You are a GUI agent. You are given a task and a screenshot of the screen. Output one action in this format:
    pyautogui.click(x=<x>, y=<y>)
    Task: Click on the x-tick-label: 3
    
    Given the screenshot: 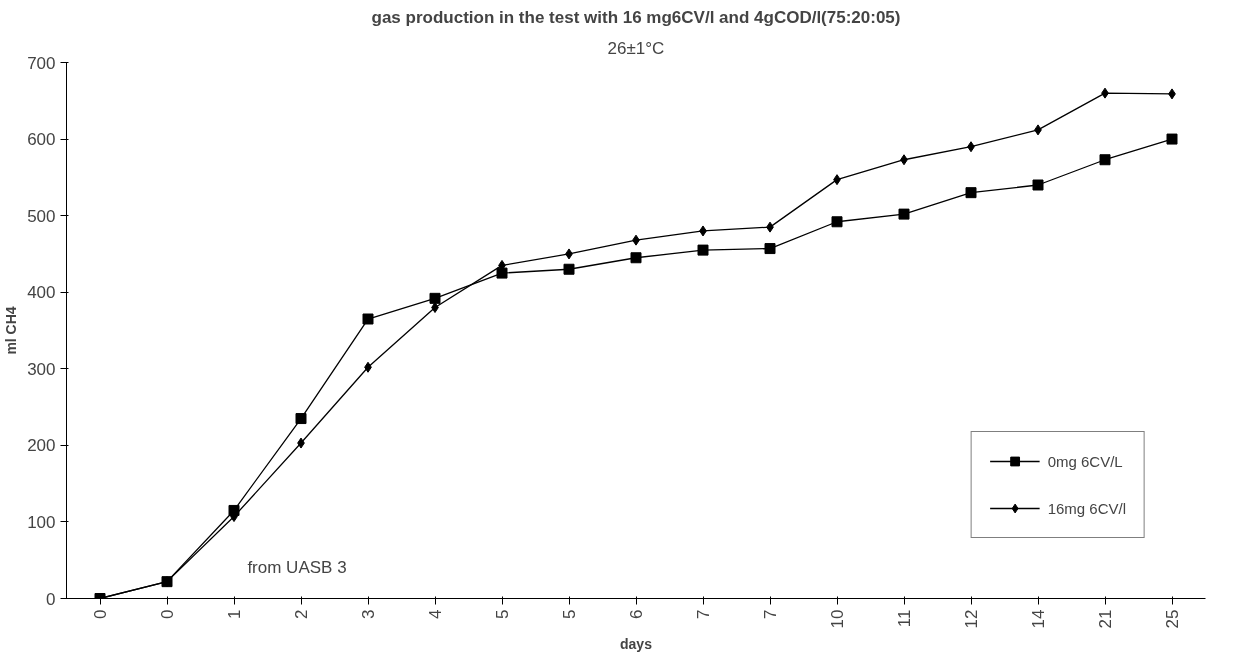 What is the action you would take?
    pyautogui.click(x=368, y=614)
    